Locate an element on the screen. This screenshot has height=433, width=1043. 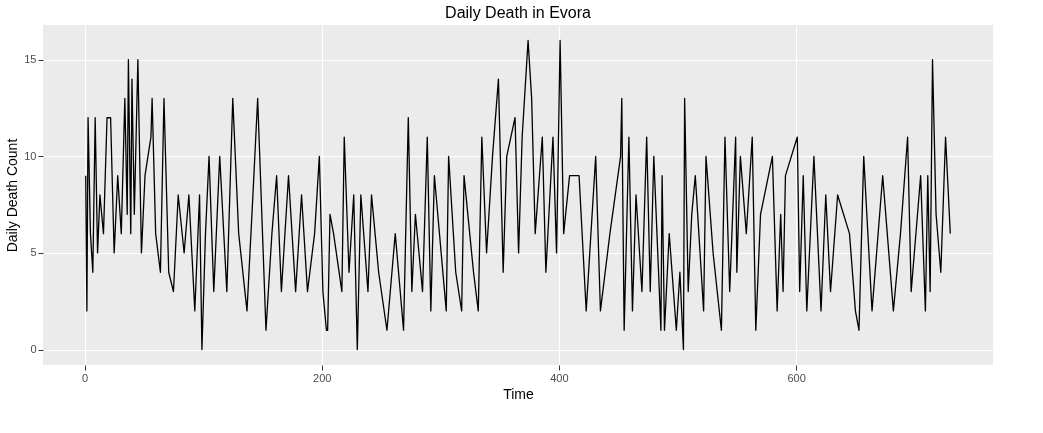
x-tick-label: 600 is located at coordinates (796, 377).